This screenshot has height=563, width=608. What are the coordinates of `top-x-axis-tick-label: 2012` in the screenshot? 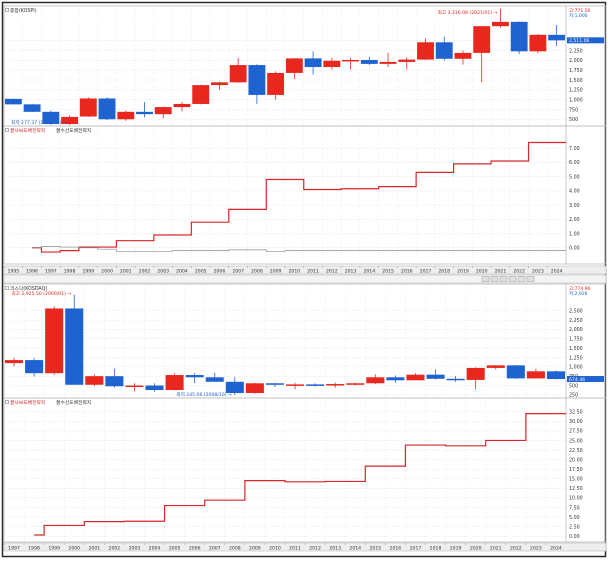 It's located at (332, 272).